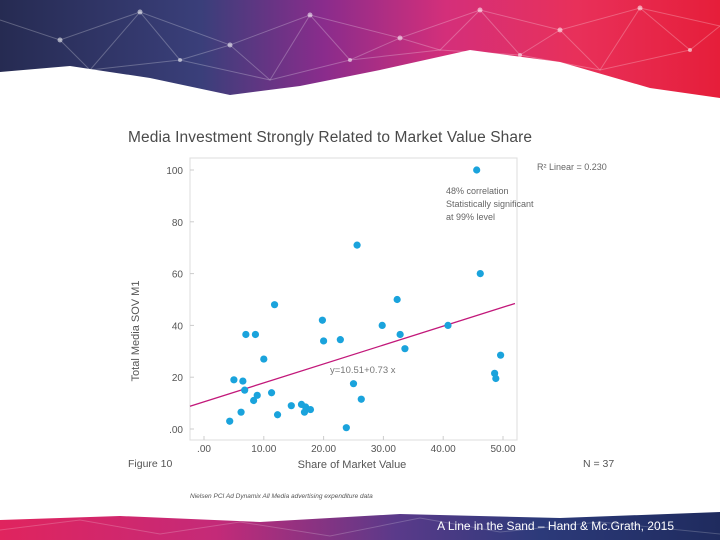  What do you see at coordinates (470, 217) in the screenshot?
I see `annotation-line-3: at 99% level` at bounding box center [470, 217].